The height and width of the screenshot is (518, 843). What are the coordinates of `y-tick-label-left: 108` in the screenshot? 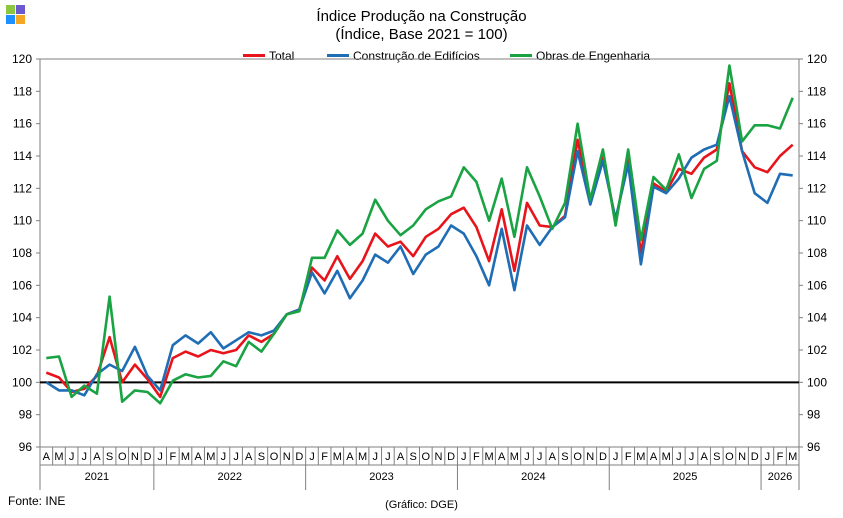 It's located at (22, 253).